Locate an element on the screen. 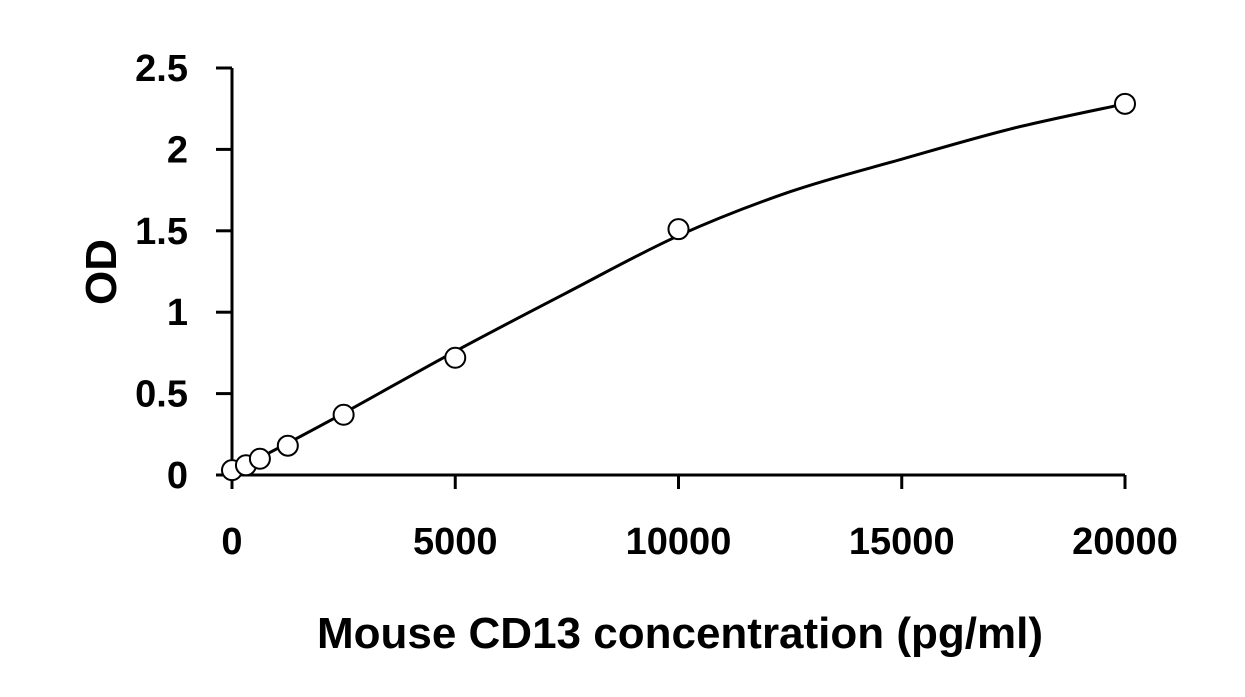 This screenshot has height=697, width=1245. y-ticks: 0 0.5 1 1.5 2 2.5 is located at coordinates (183, 272).